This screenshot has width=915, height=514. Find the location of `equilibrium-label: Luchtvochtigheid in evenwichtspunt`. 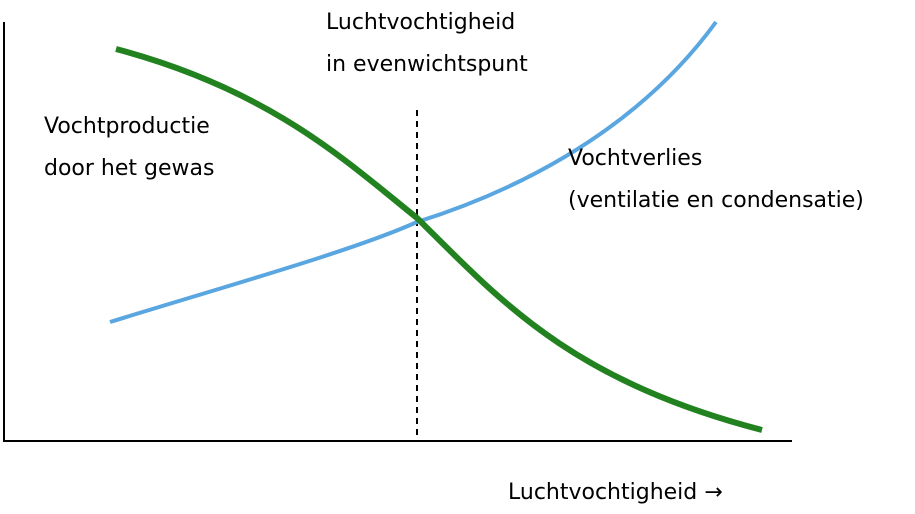

equilibrium-label: Luchtvochtigheid in evenwichtspunt is located at coordinates (427, 44).